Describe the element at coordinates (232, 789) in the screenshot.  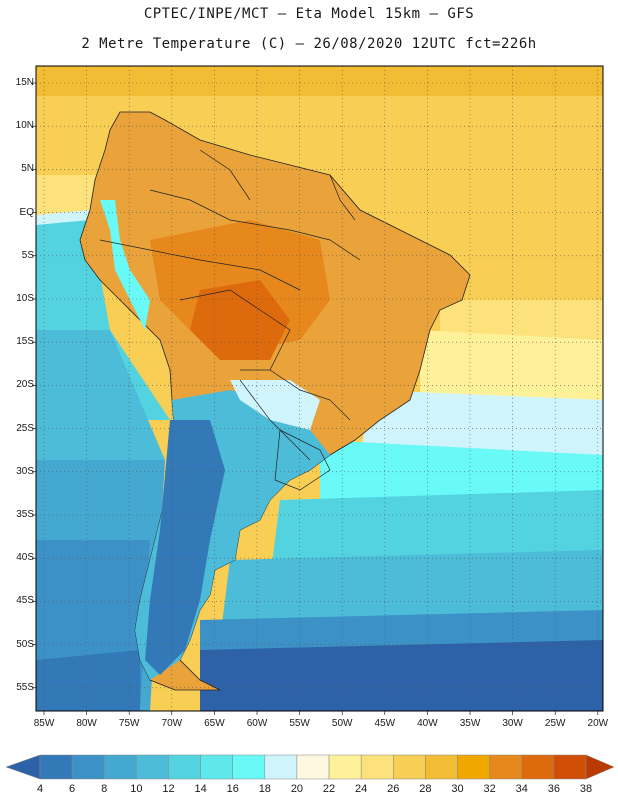
I see `colorbar-label: 16` at that location.